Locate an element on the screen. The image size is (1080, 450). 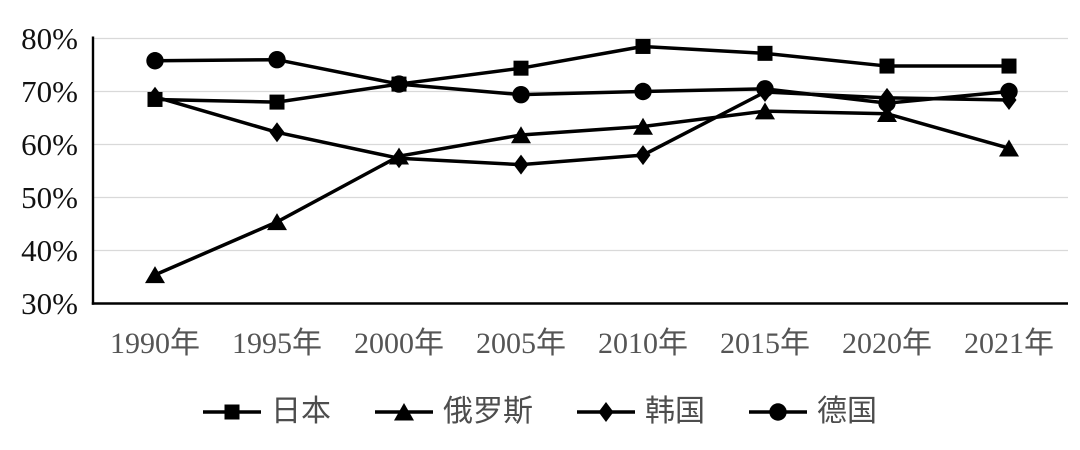
x-tick-label: 2015年 is located at coordinates (765, 343).